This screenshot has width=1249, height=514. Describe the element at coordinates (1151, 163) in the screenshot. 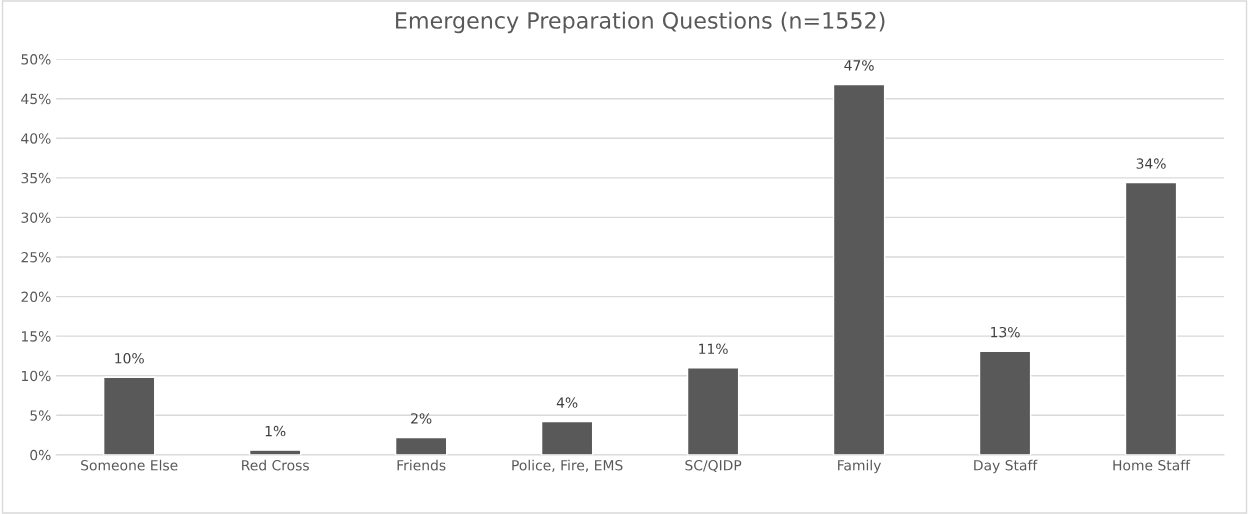

I see `data-label: 34%` at that location.